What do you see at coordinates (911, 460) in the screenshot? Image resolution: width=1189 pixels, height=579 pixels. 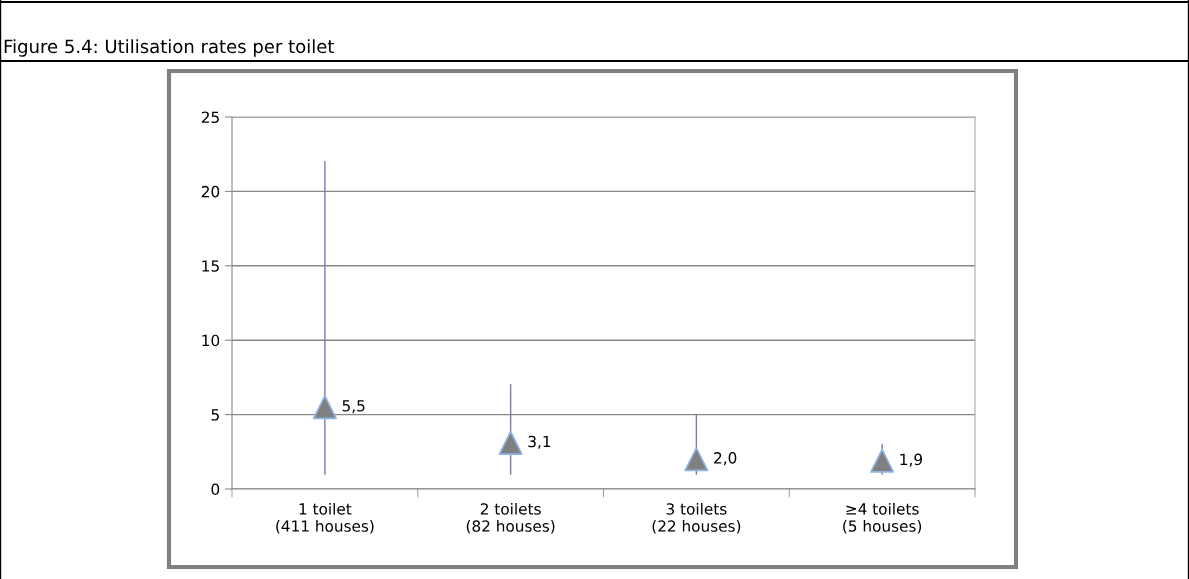 I see `data-label: 1,9` at bounding box center [911, 460].